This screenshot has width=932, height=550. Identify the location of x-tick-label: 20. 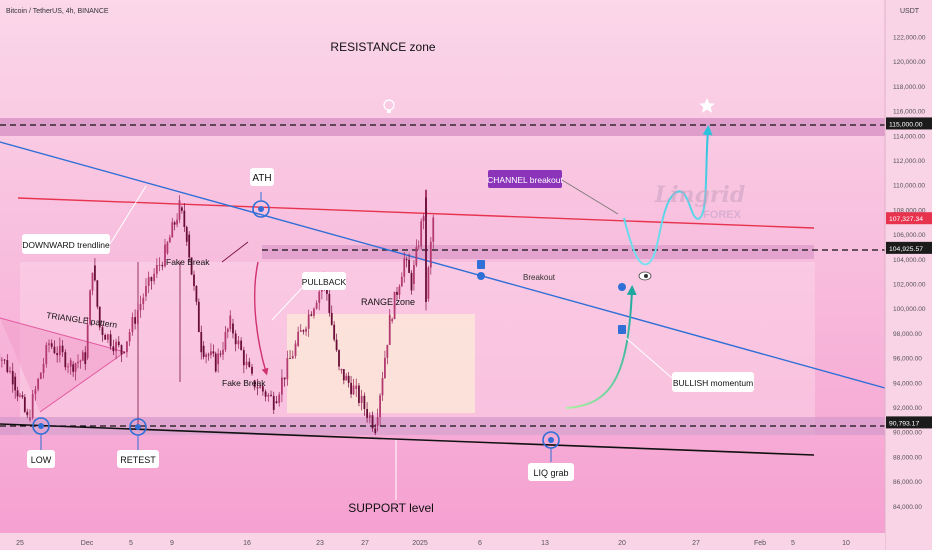
(622, 543).